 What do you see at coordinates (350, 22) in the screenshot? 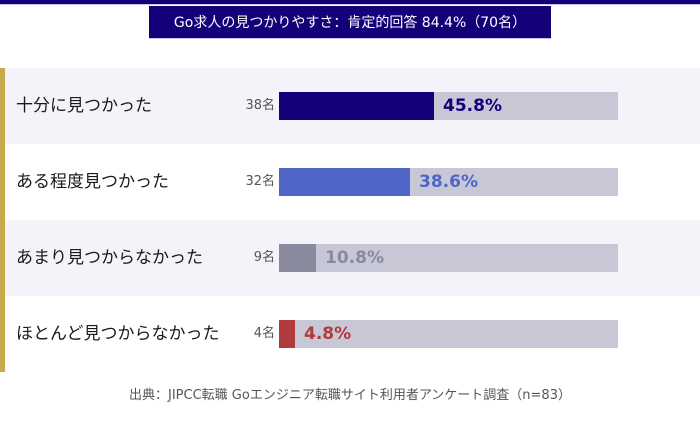
I see `chart-title: Go求人の見つかりやすさ：肯定的回答 84.4%（70名）` at bounding box center [350, 22].